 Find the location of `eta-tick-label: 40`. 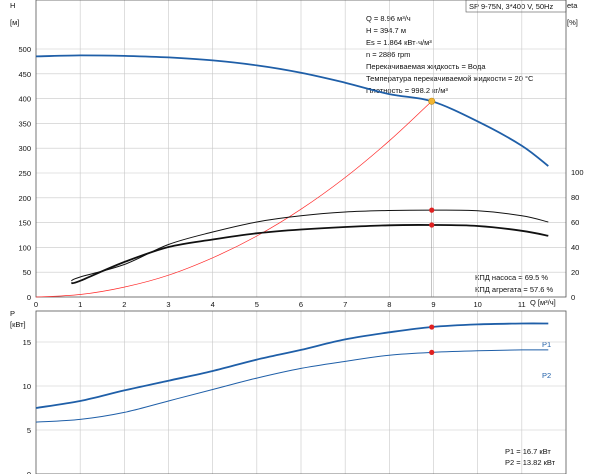

eta-tick-label: 40 is located at coordinates (575, 247).